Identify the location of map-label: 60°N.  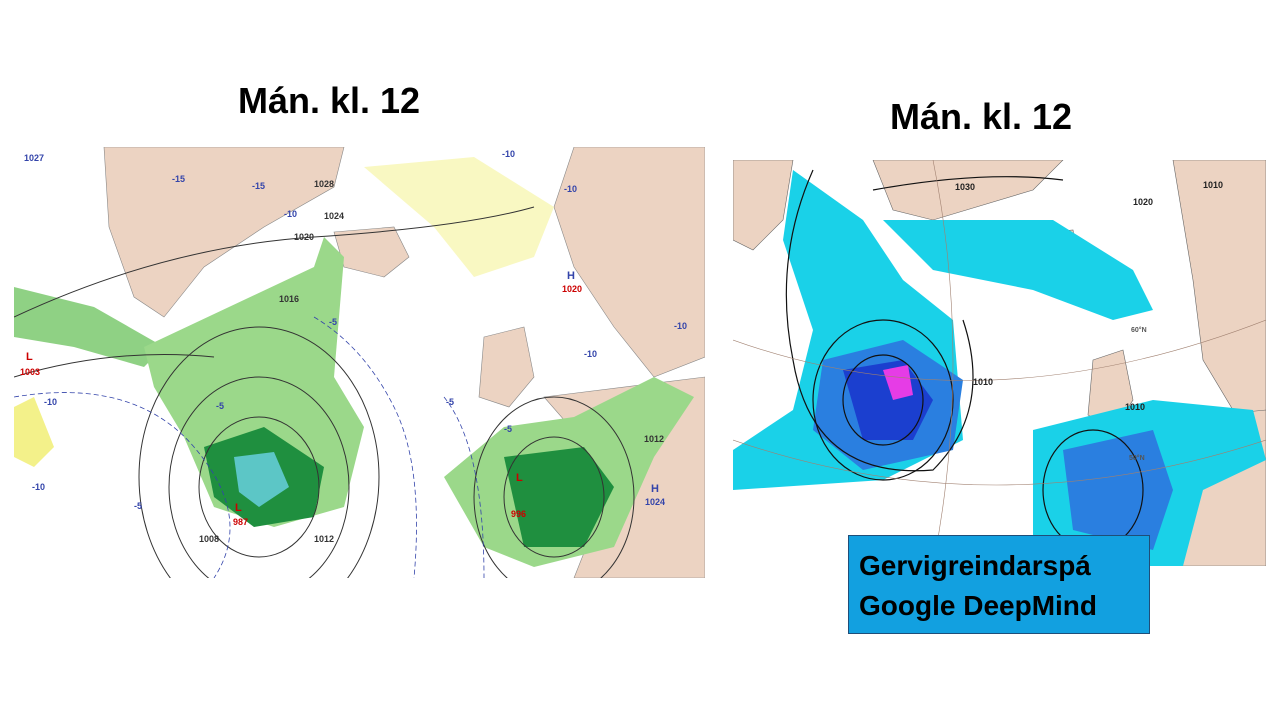
(1139, 330).